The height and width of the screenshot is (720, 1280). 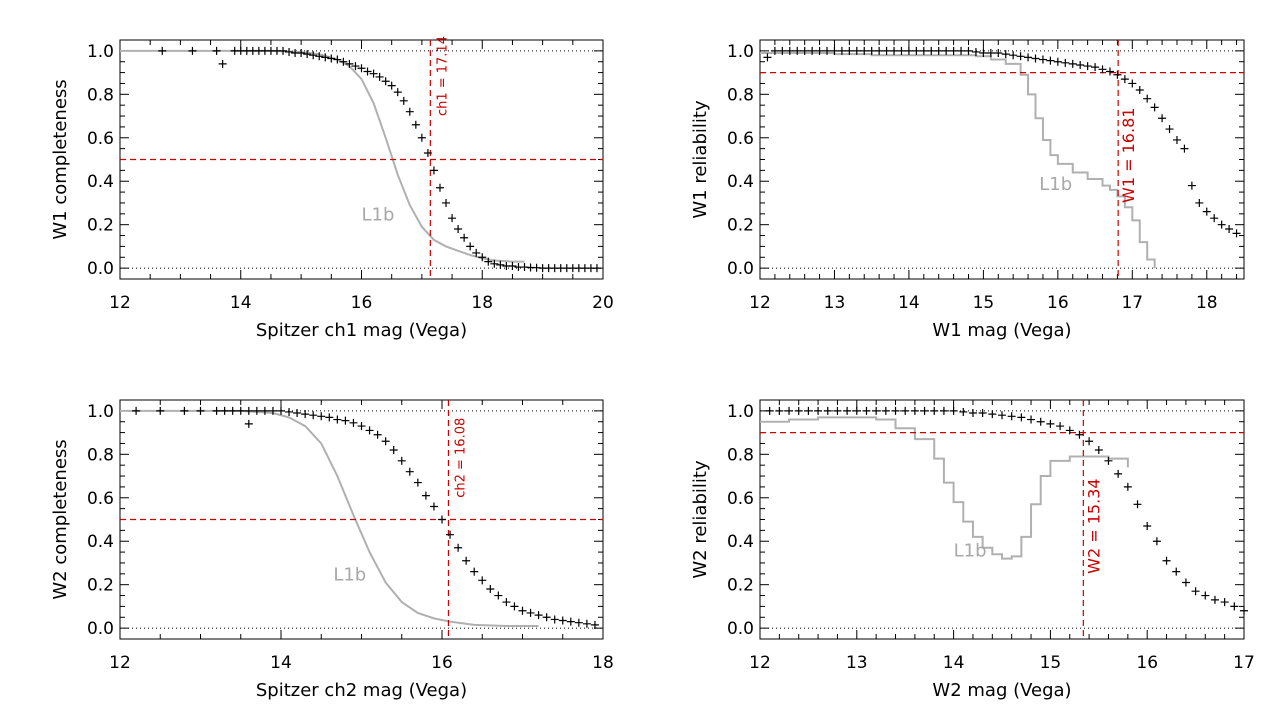 What do you see at coordinates (442, 76) in the screenshot?
I see `magnitude-cut-label: ch1 = 17.14` at bounding box center [442, 76].